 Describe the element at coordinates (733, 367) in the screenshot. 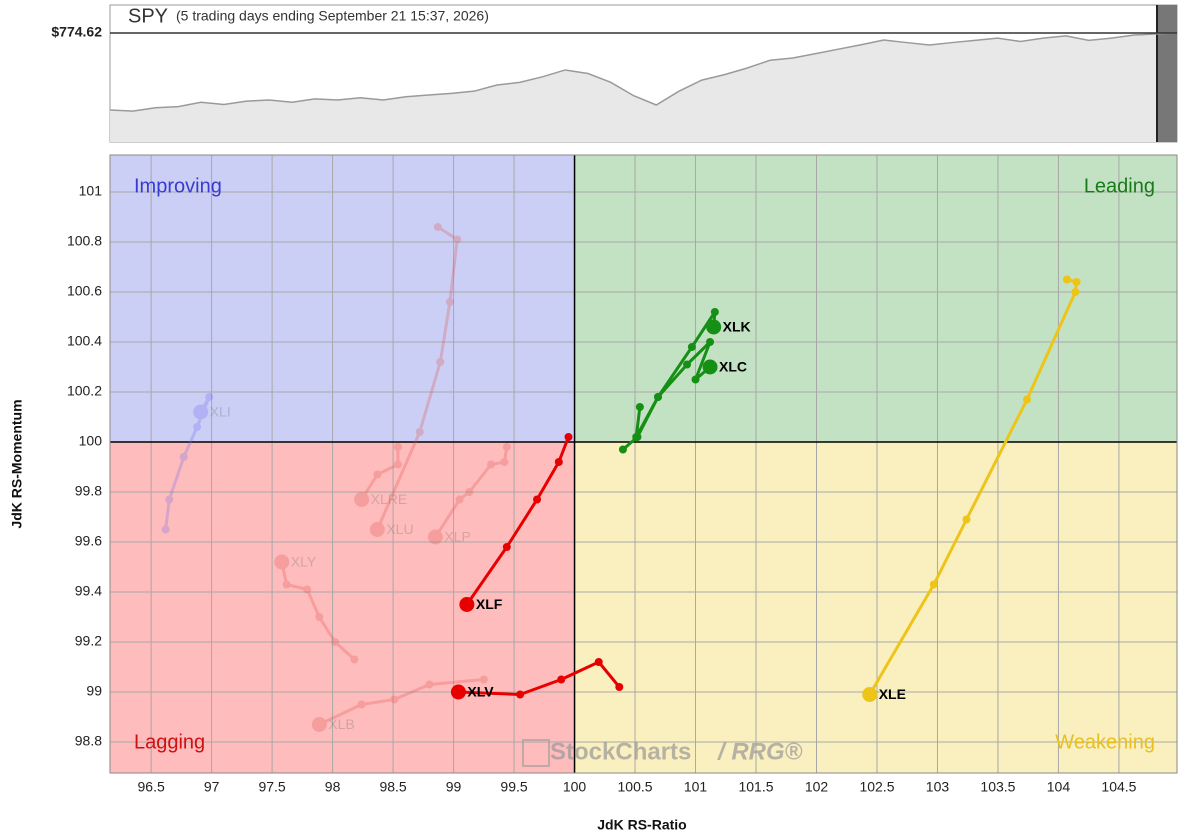

I see `series-label: XLC` at that location.